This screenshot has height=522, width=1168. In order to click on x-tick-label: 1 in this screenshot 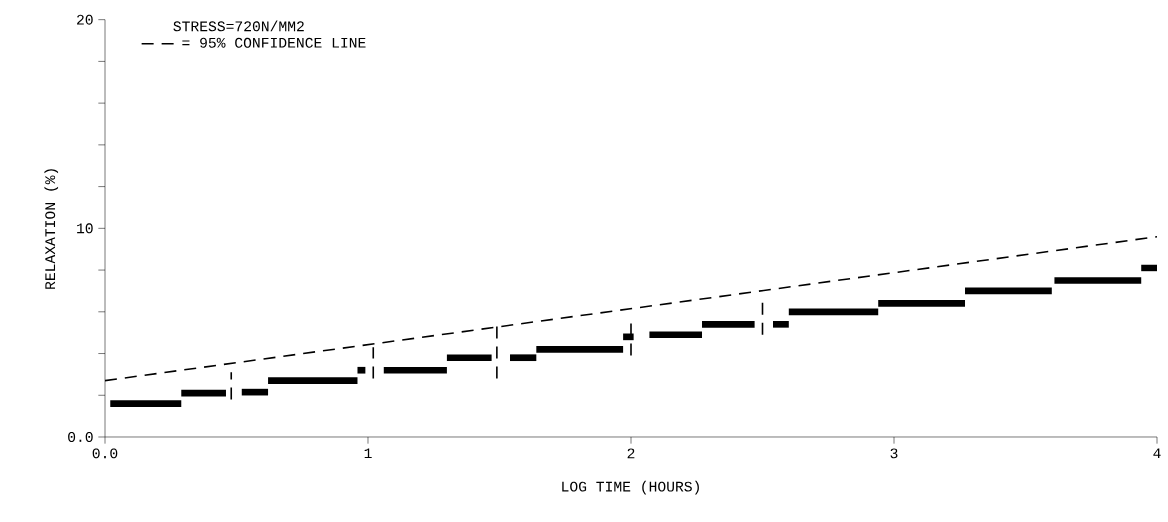, I will do `click(368, 453)`.